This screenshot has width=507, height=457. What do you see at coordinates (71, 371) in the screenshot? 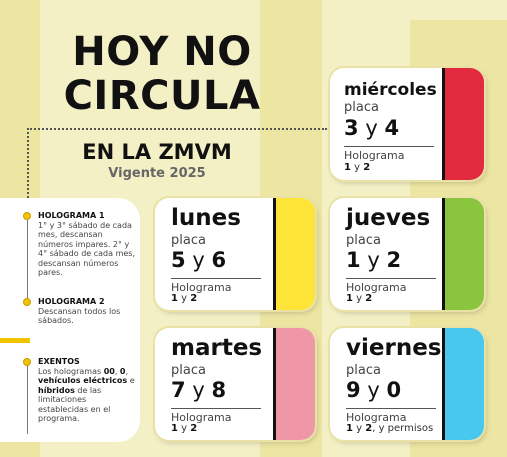
I see `note-text: Los hologramas` at bounding box center [71, 371].